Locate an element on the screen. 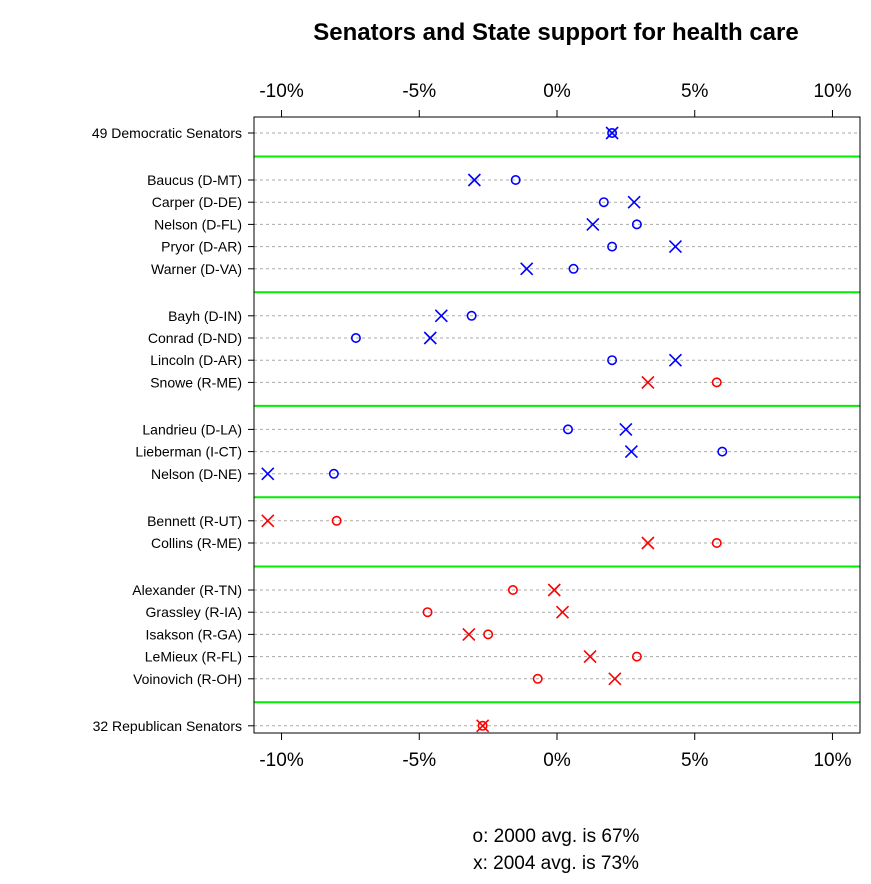 The image size is (871, 884). row-label: Nelson (D-FL) is located at coordinates (198, 224).